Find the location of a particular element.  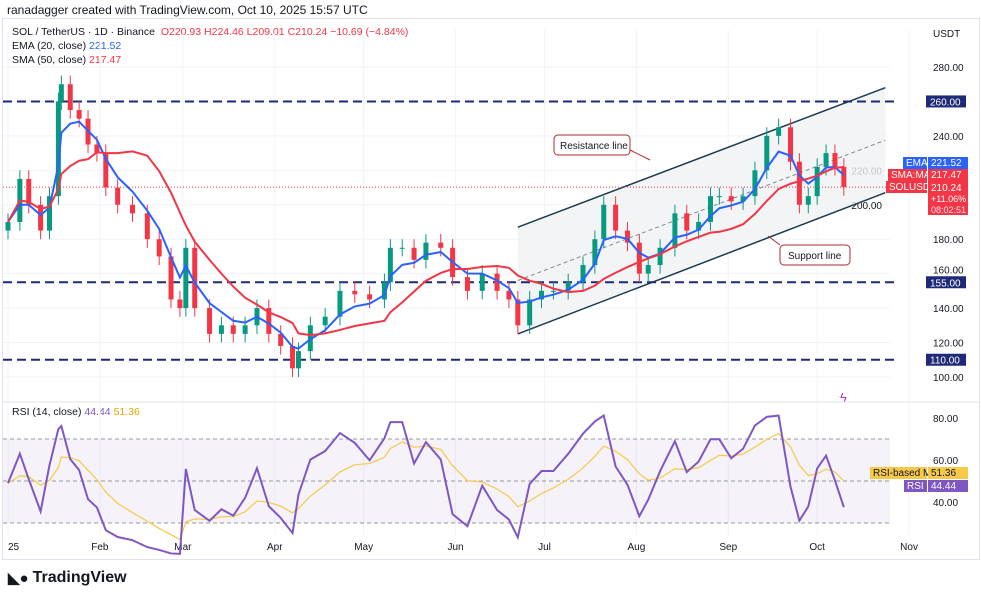

sma-legend: SMA (50, close) 217.47 is located at coordinates (66, 60).